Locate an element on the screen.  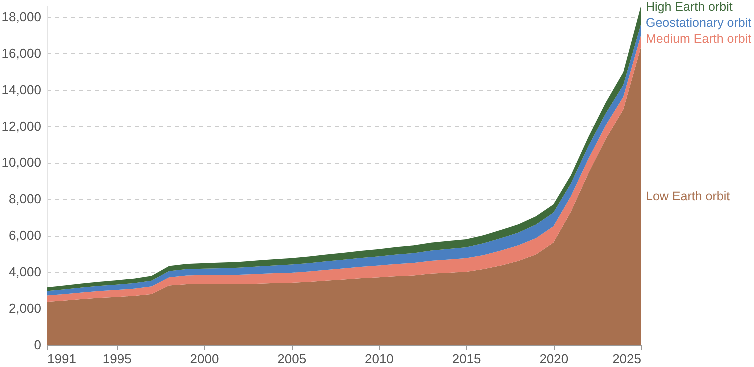
series-label: High Earth orbit is located at coordinates (690, 7).